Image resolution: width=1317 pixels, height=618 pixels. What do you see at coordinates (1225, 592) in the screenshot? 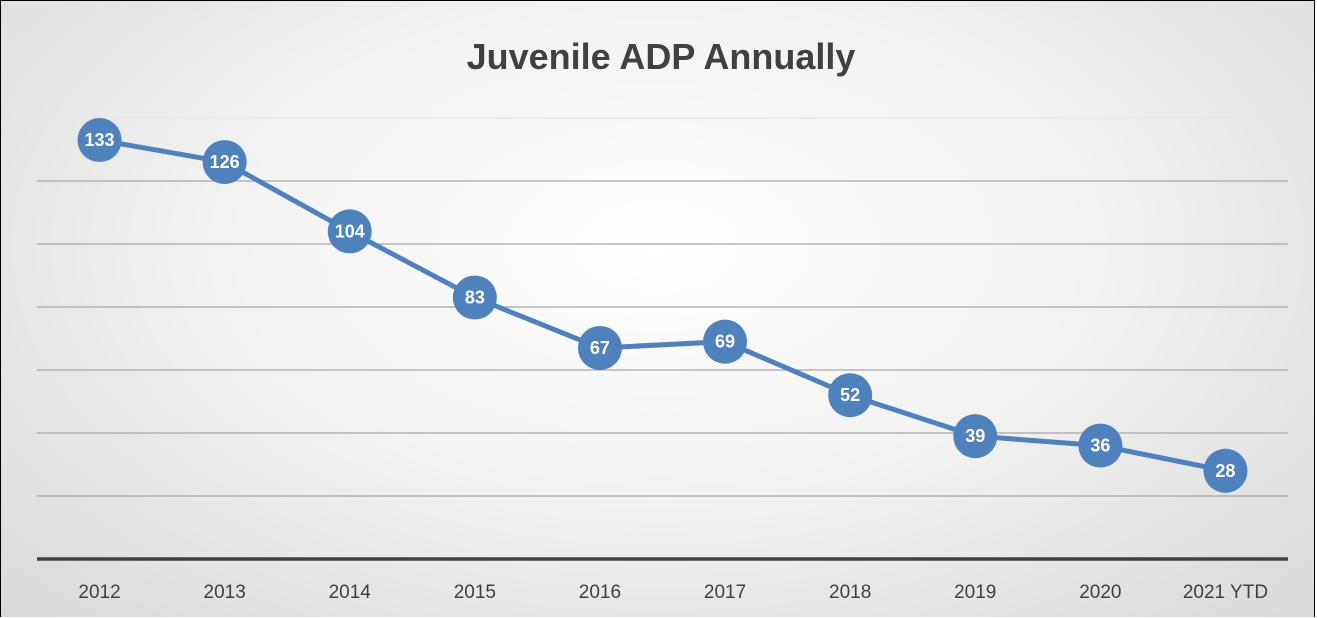
I see `x-tick-label: 2021 YTD` at bounding box center [1225, 592].